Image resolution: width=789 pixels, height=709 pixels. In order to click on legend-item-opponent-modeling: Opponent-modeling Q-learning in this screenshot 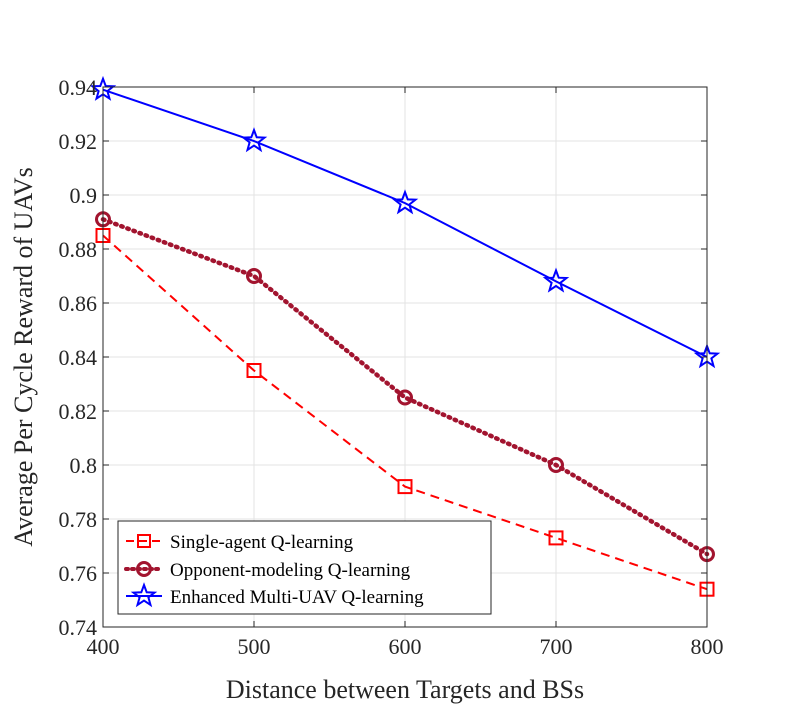, I will do `click(267, 570)`.